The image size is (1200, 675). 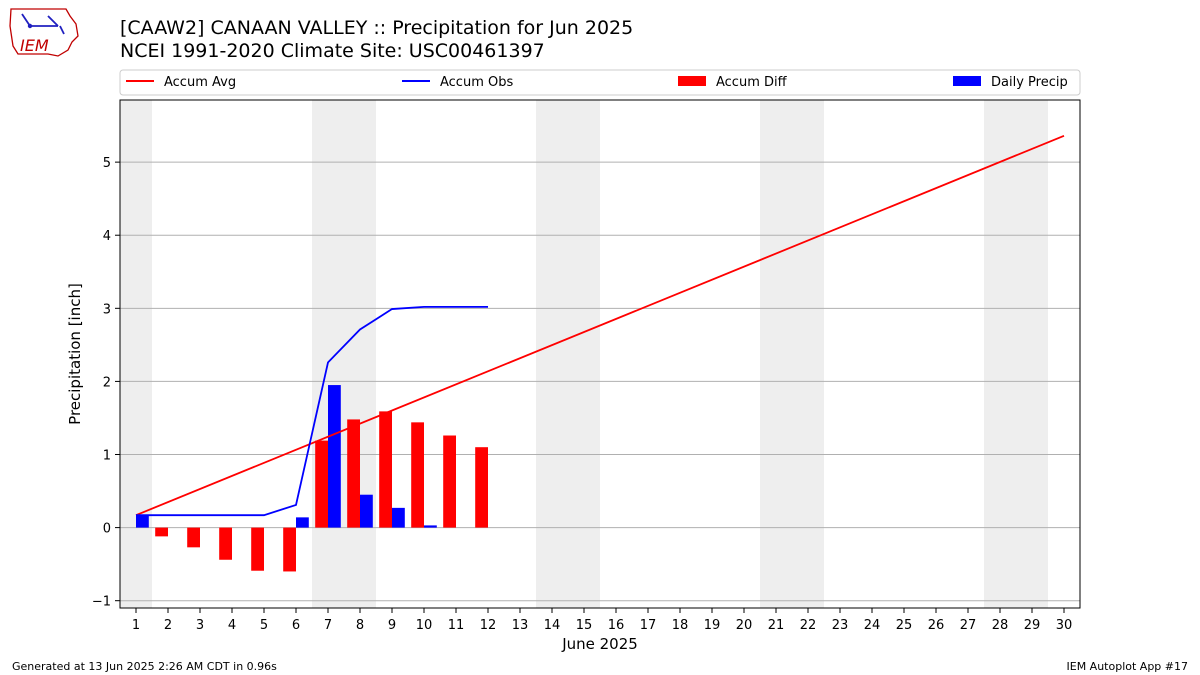 I want to click on legend-accum-obs: Accum Obs, so click(x=457, y=82).